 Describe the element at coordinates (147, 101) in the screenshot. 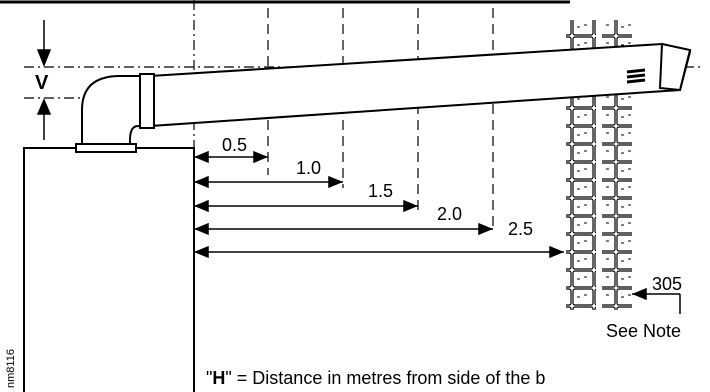

I see `elbow-collar` at that location.